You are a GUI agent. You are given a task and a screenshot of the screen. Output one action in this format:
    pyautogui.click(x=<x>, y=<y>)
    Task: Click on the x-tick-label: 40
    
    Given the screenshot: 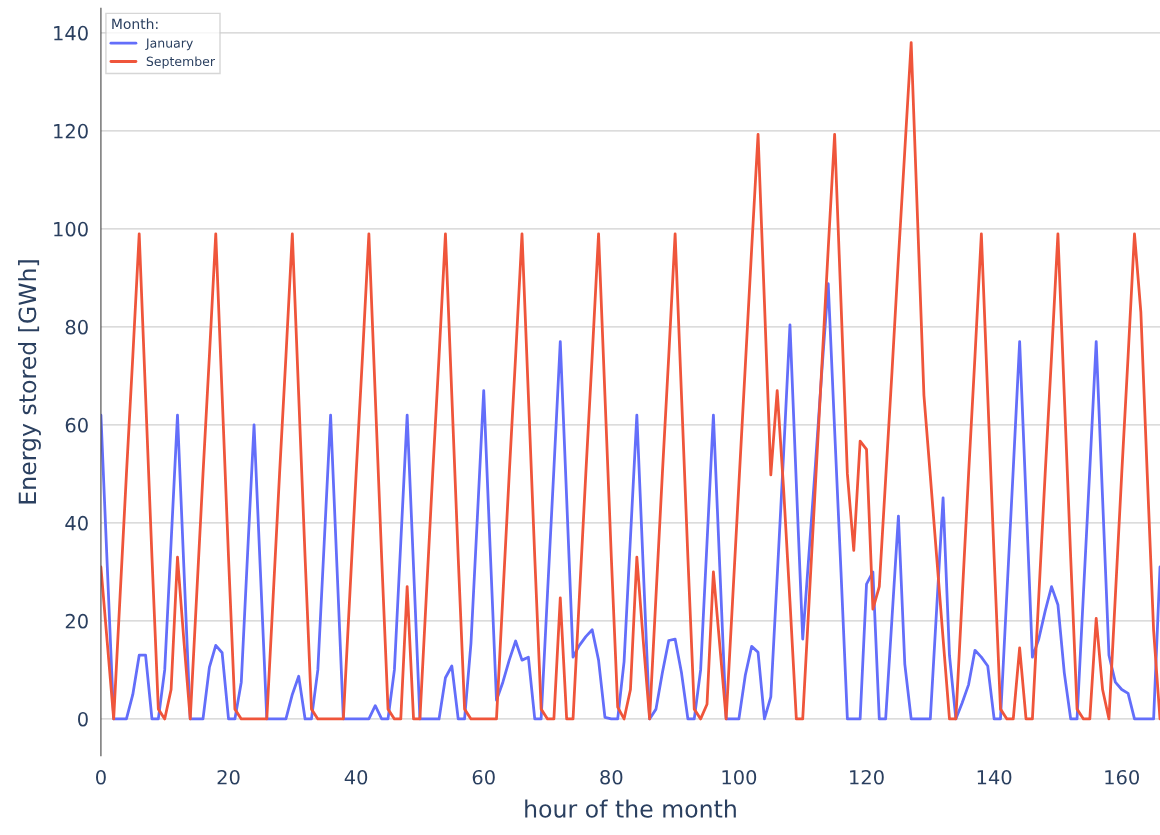 What is the action you would take?
    pyautogui.click(x=356, y=777)
    